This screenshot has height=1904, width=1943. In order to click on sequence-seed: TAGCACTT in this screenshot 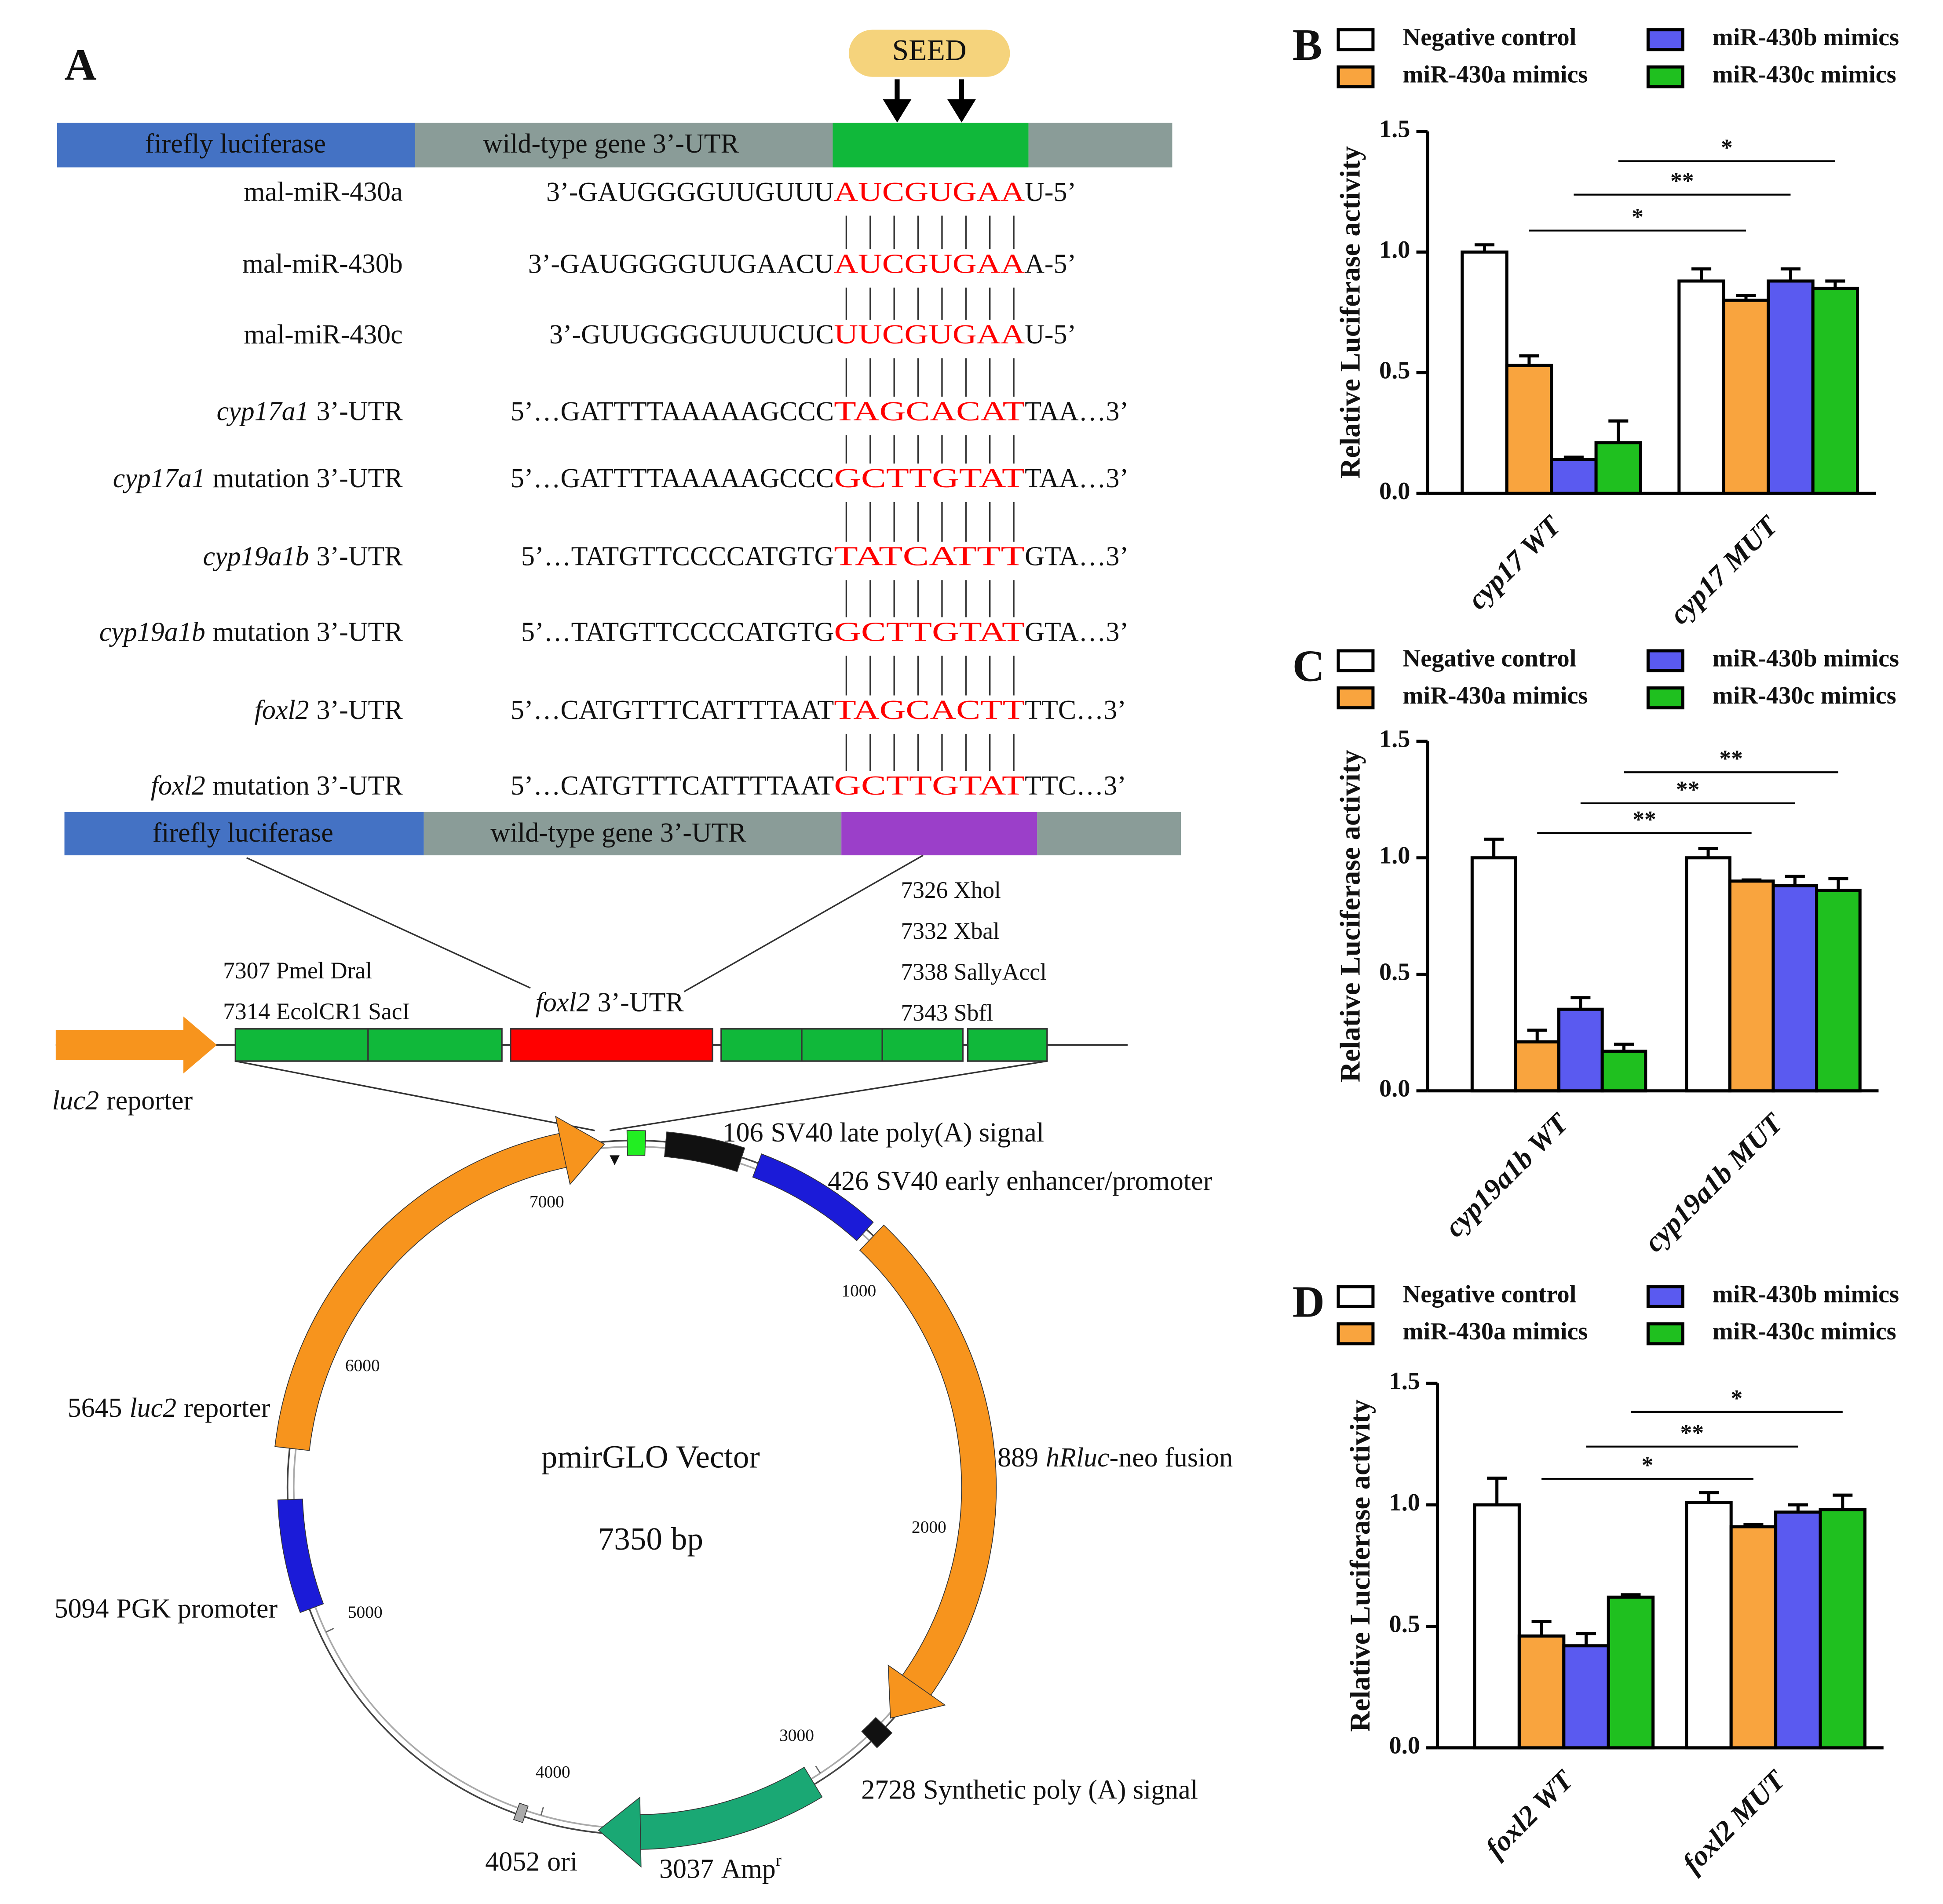, I will do `click(929, 710)`.